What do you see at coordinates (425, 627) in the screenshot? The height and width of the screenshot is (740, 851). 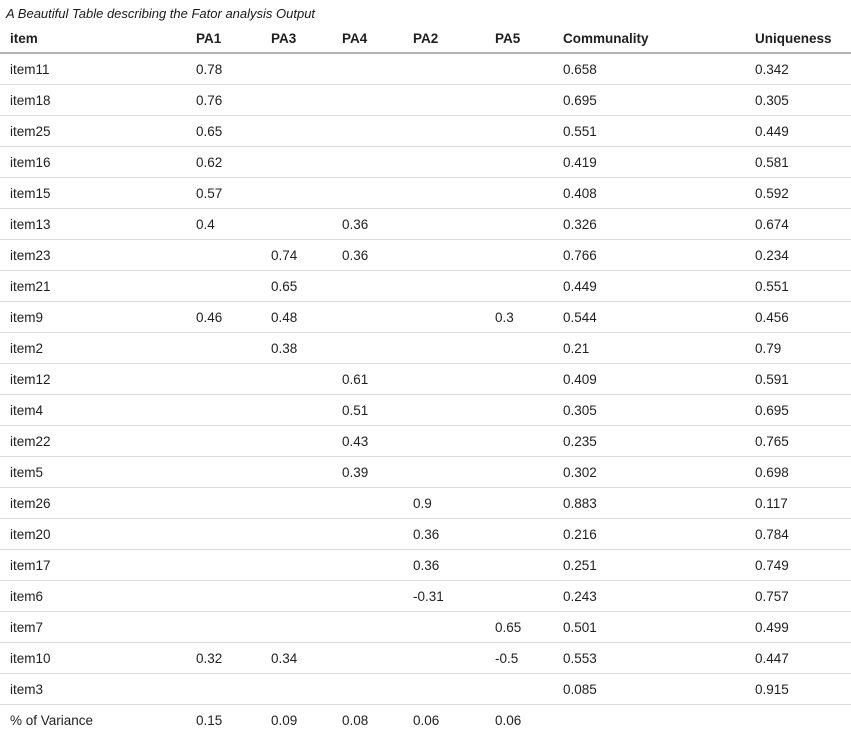 I see `table-row: item7 0.65 0.501 0.499` at bounding box center [425, 627].